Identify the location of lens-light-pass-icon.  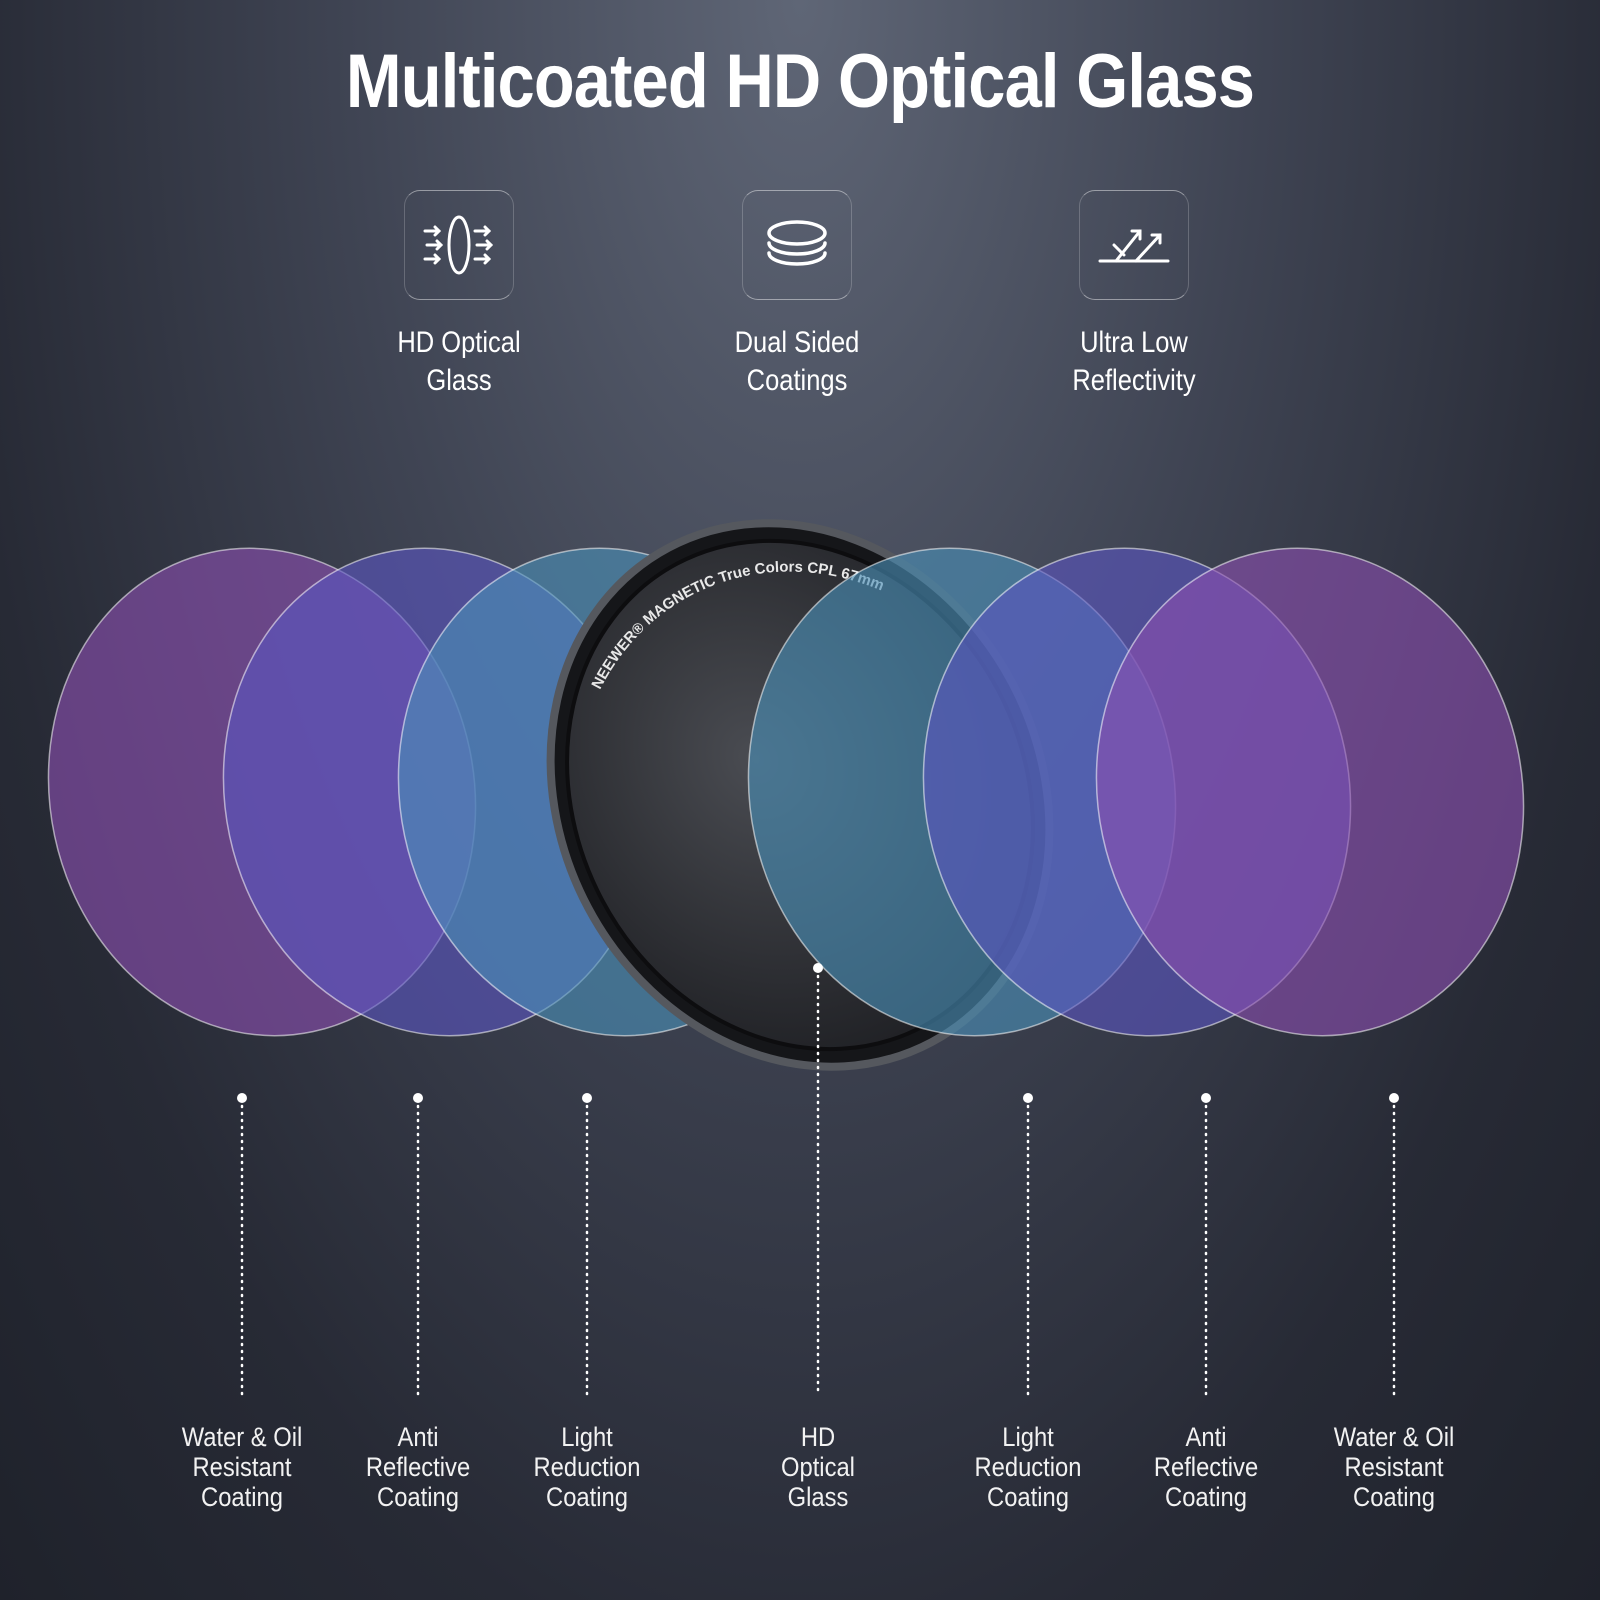
(459, 245).